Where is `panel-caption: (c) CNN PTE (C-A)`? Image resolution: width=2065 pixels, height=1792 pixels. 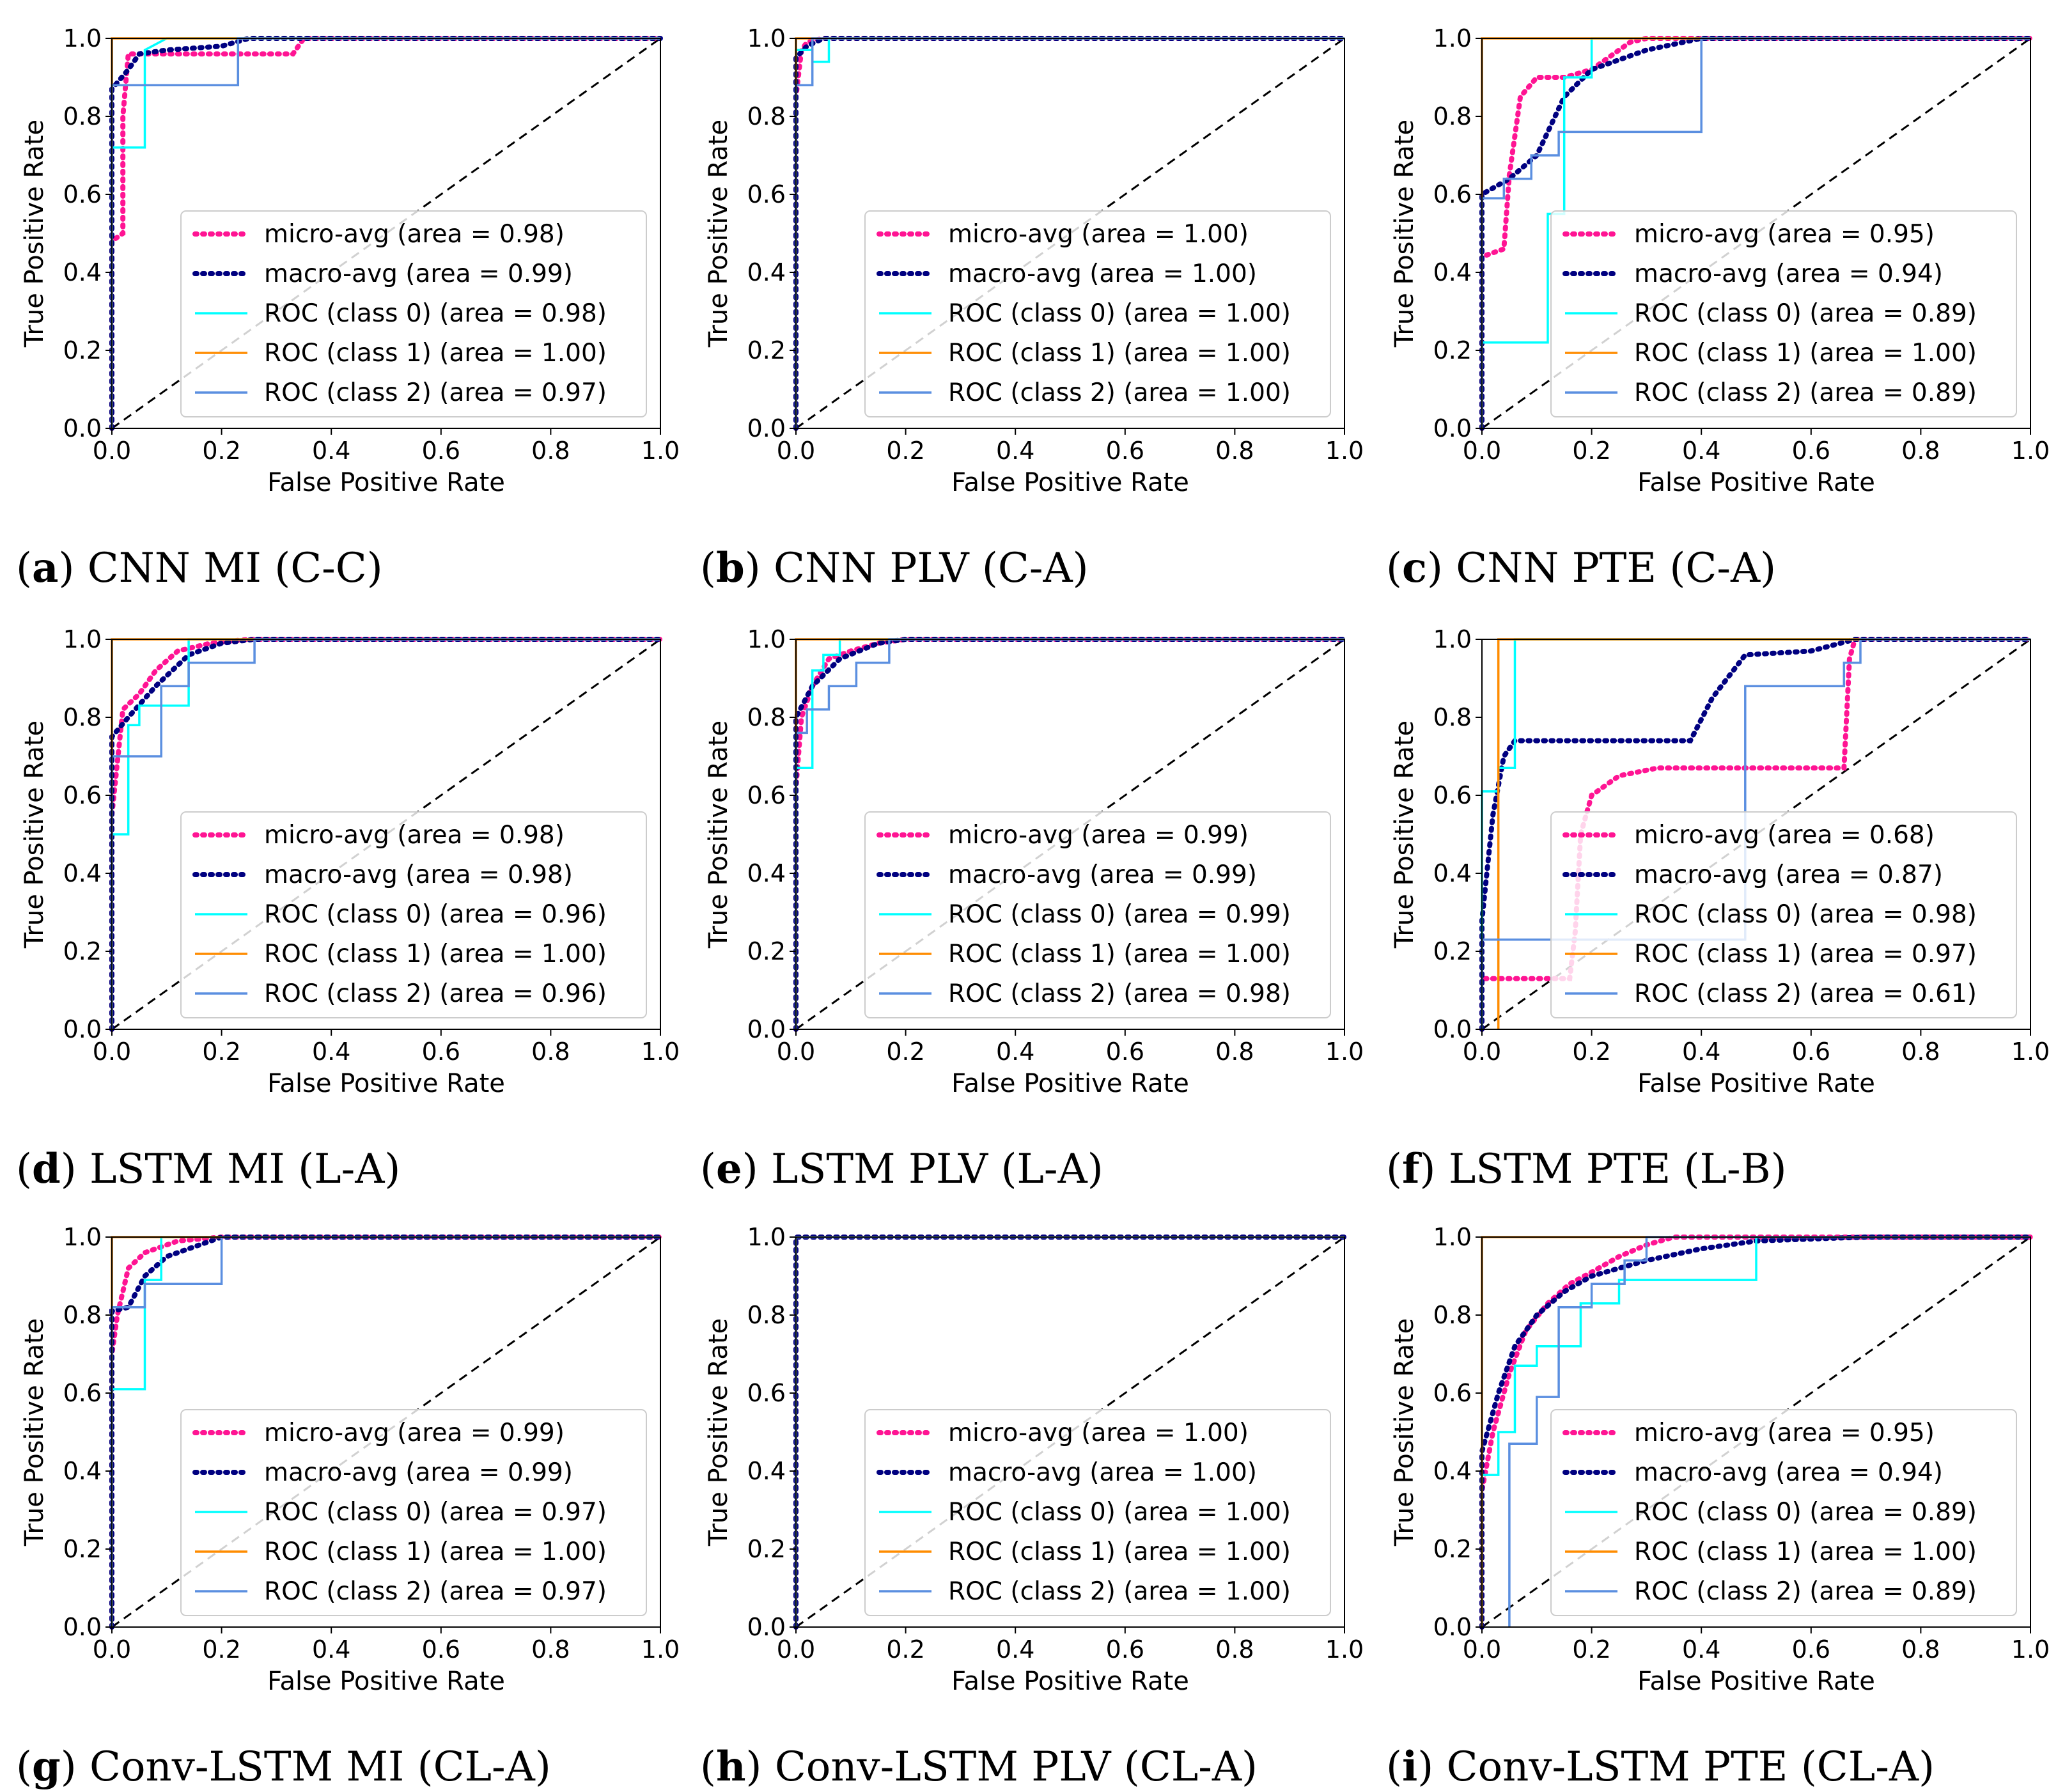
panel-caption: (c) CNN PTE (C-A) is located at coordinates (1581, 568).